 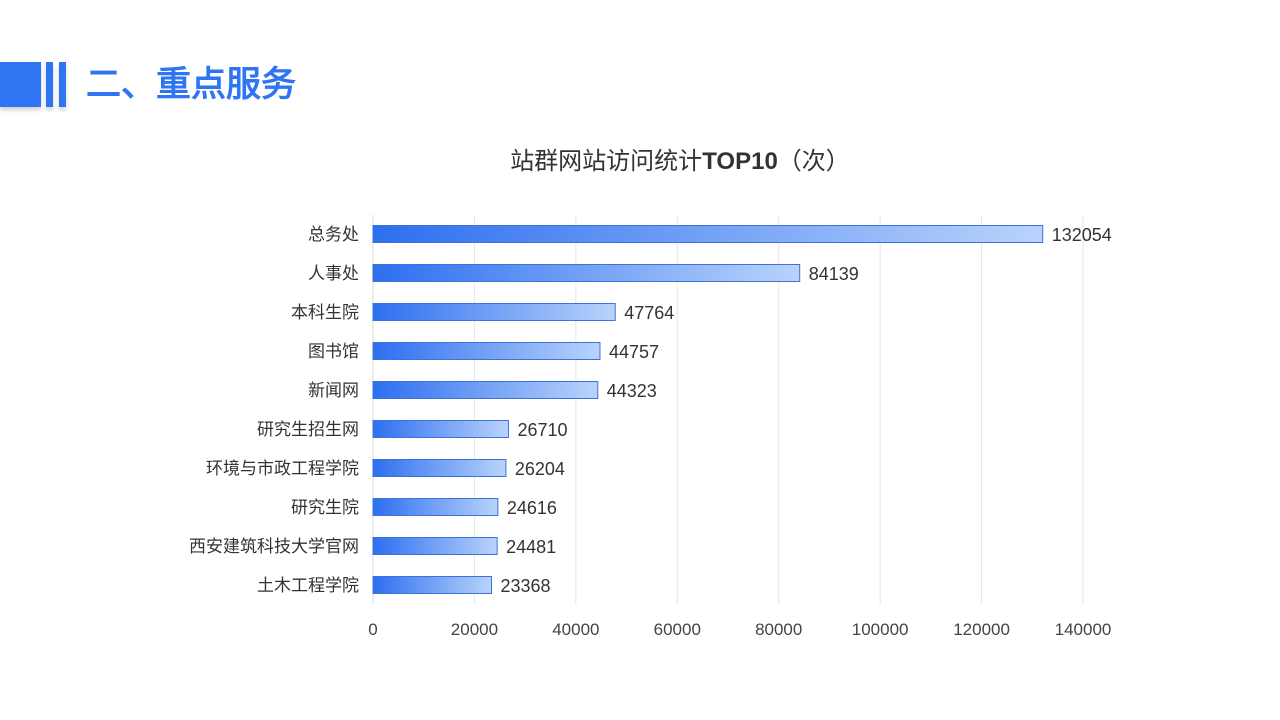 What do you see at coordinates (880, 629) in the screenshot?
I see `x-tick-label: 100000` at bounding box center [880, 629].